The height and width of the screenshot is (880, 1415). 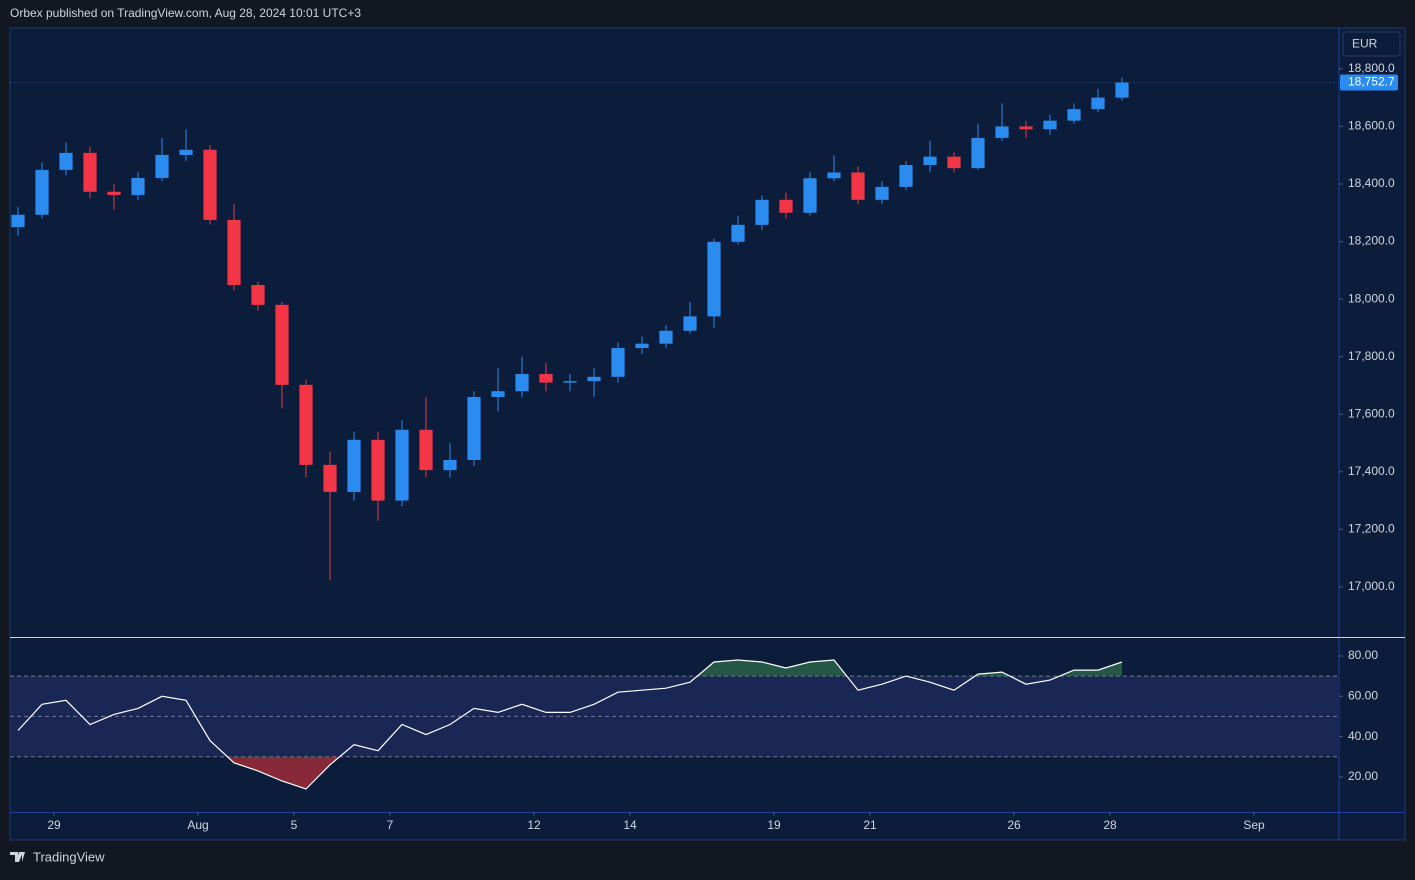 I want to click on last-price-box, so click(x=1369, y=82).